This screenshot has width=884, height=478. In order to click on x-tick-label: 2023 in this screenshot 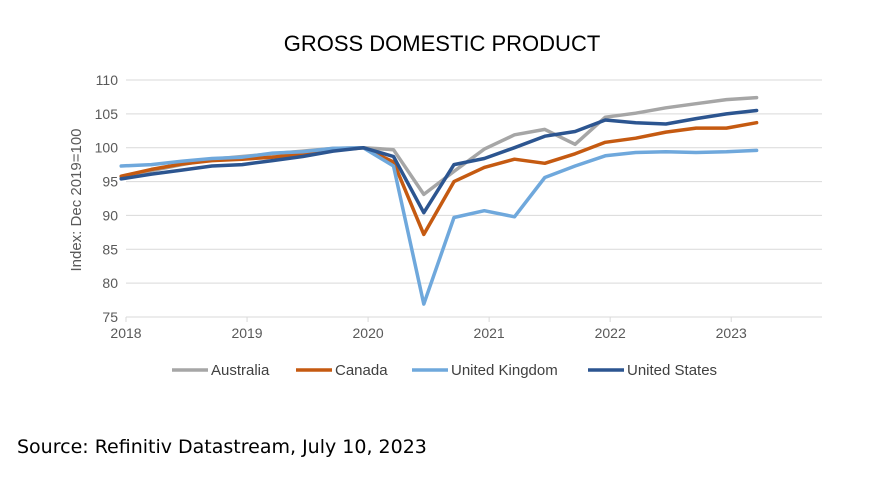, I will do `click(731, 333)`.